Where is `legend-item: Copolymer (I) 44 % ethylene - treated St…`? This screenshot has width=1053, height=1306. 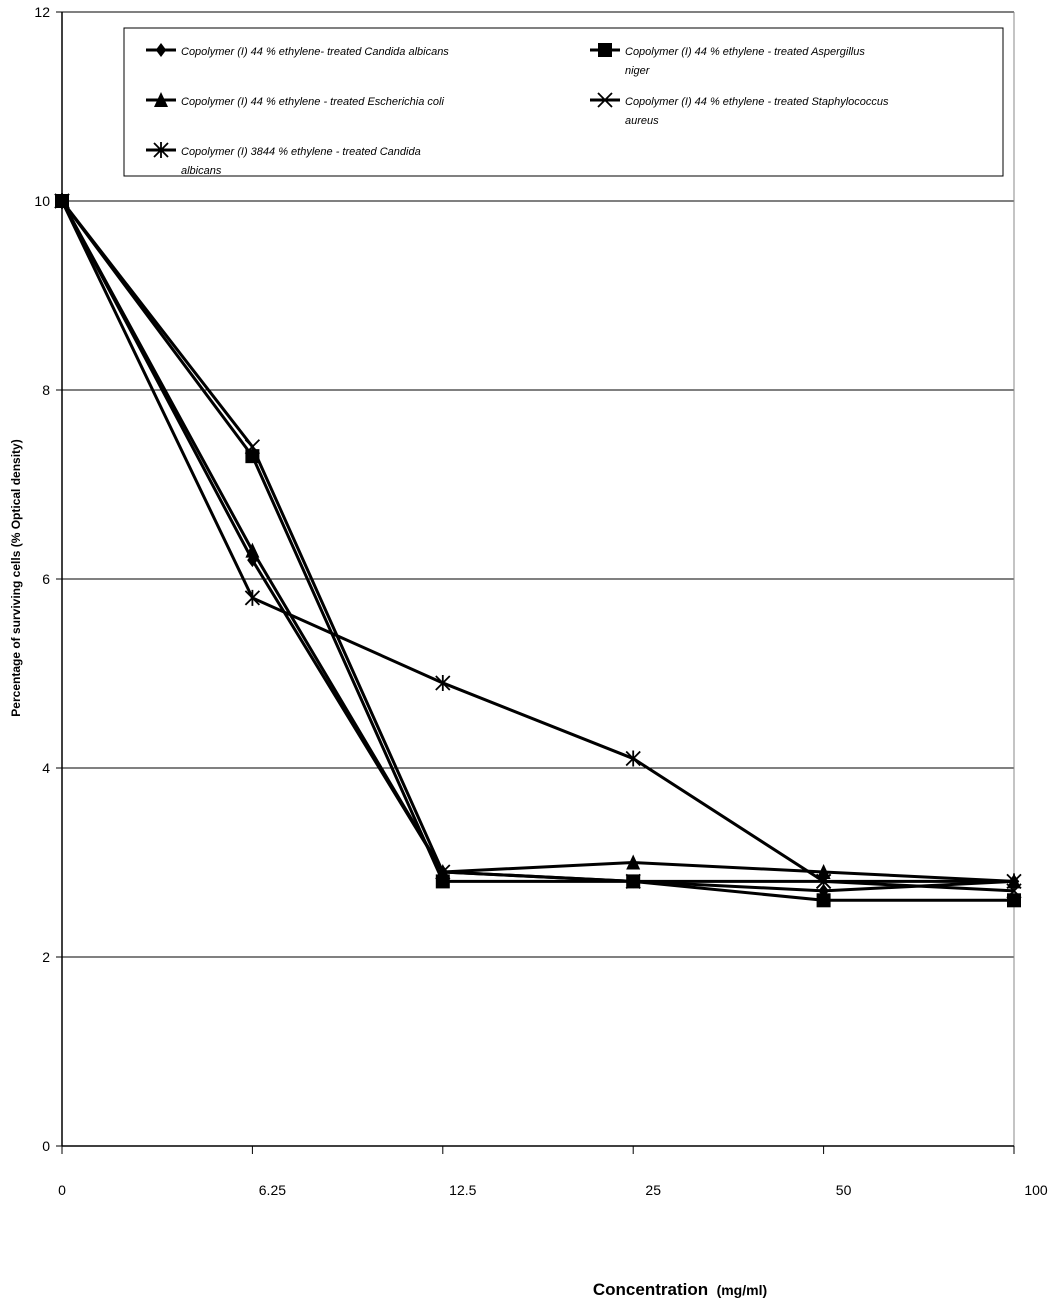 legend-item: Copolymer (I) 44 % ethylene - treated St… is located at coordinates (739, 109).